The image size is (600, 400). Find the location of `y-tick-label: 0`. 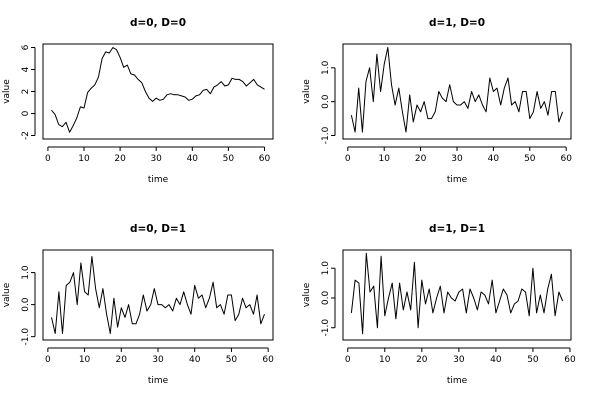

y-tick-label: 0 is located at coordinates (26, 113).